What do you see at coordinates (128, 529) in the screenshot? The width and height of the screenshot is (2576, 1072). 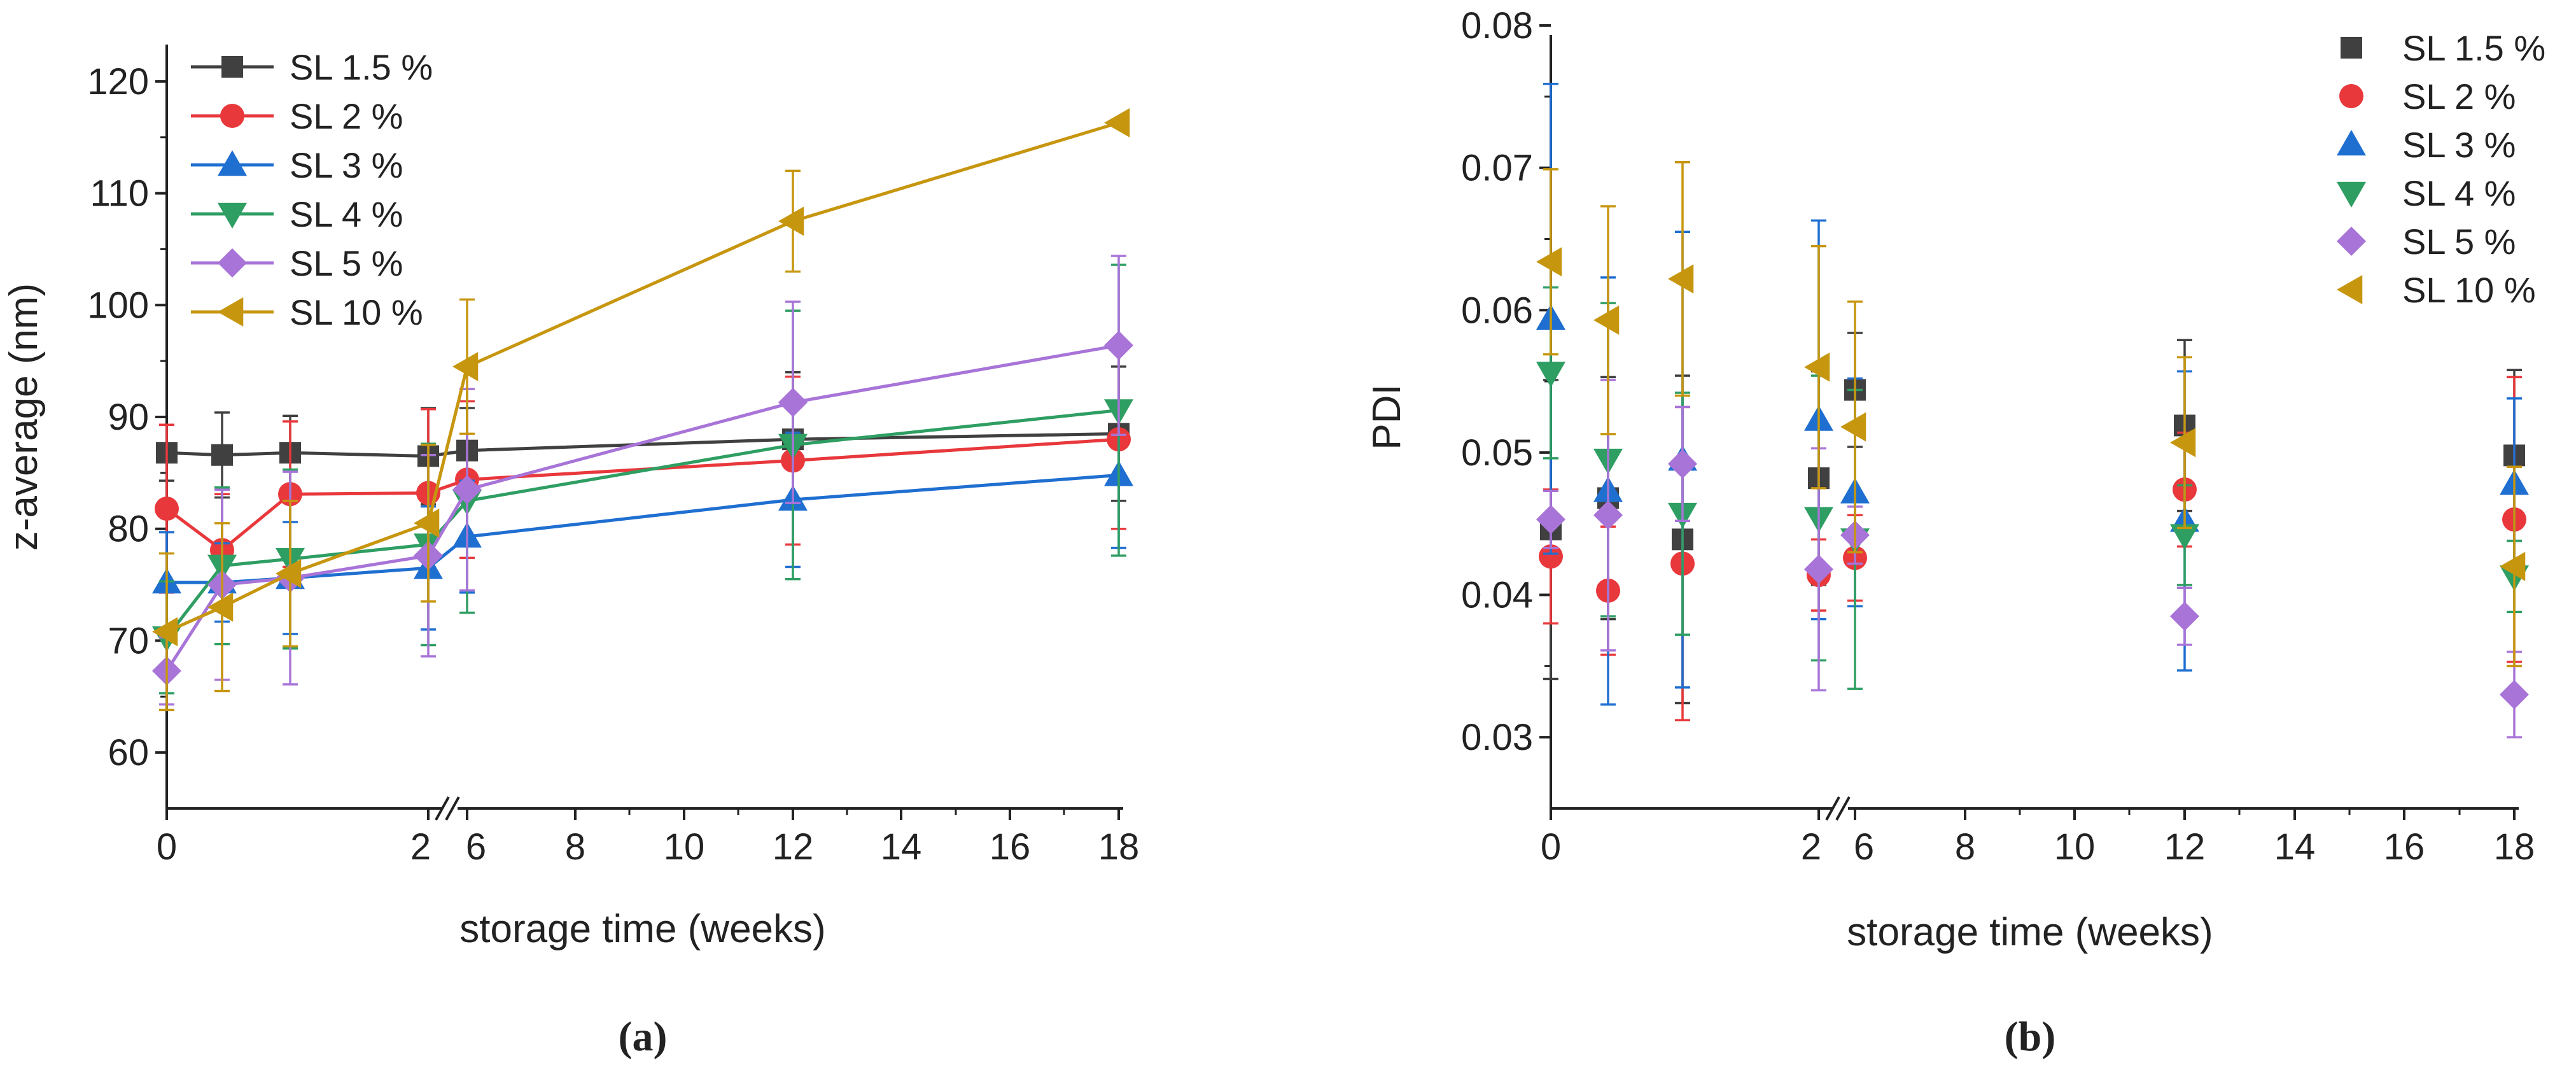 I see `y-tick-label: 80` at bounding box center [128, 529].